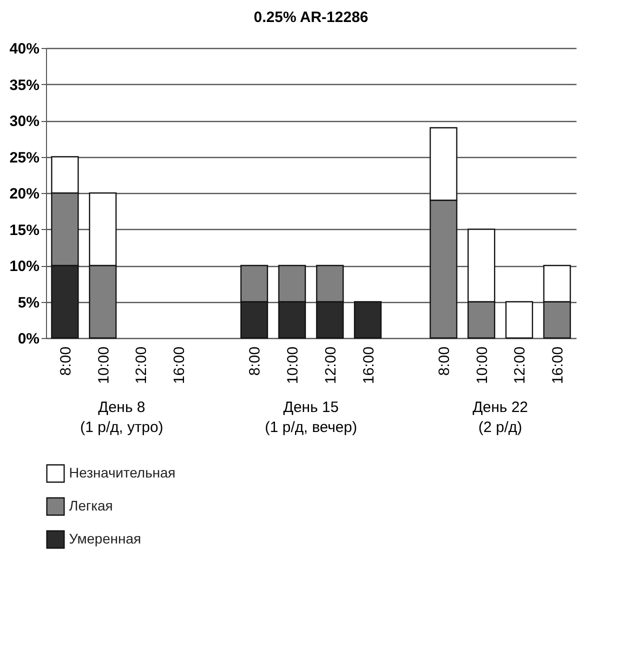 Image resolution: width=644 pixels, height=660 pixels. Describe the element at coordinates (122, 417) in the screenshot. I see `text: День 8 (1 р/д, утро)` at that location.